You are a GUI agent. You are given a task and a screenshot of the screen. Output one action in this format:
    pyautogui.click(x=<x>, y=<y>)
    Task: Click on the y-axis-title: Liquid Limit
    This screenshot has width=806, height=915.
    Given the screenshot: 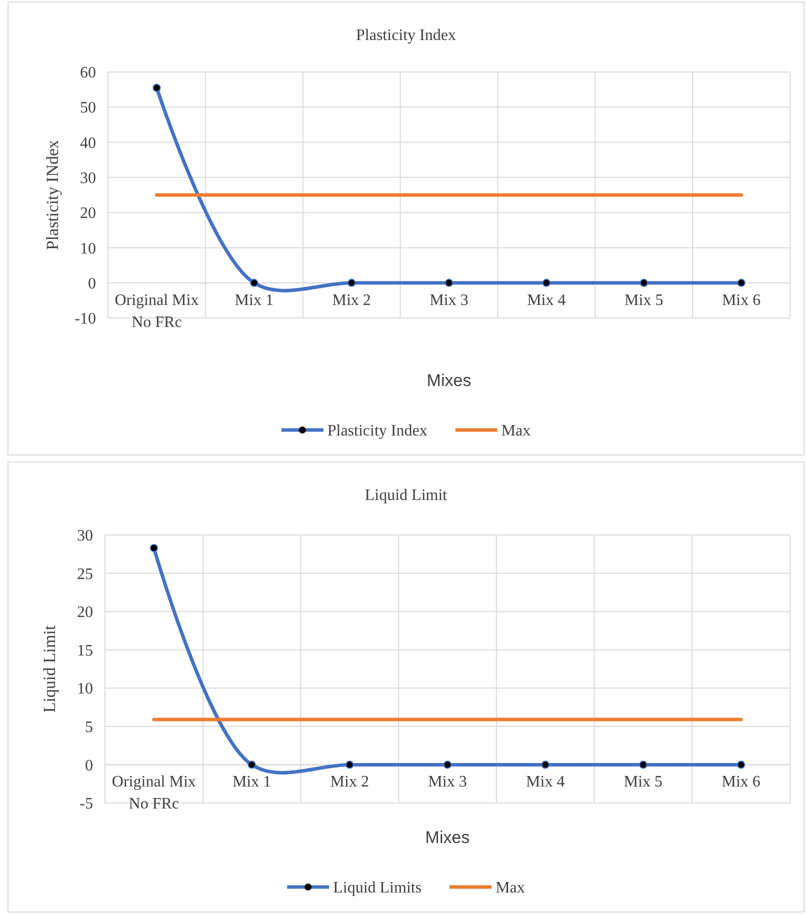 What is the action you would take?
    pyautogui.click(x=49, y=669)
    